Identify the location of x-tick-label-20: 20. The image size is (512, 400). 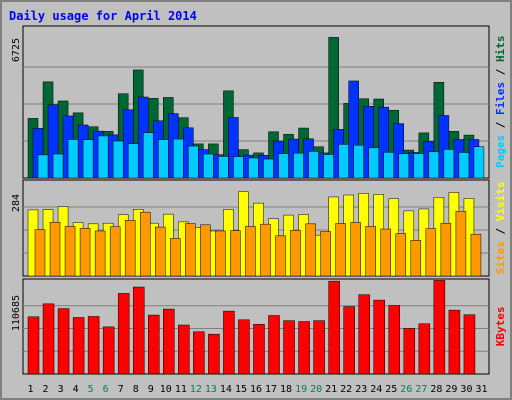
(316, 389).